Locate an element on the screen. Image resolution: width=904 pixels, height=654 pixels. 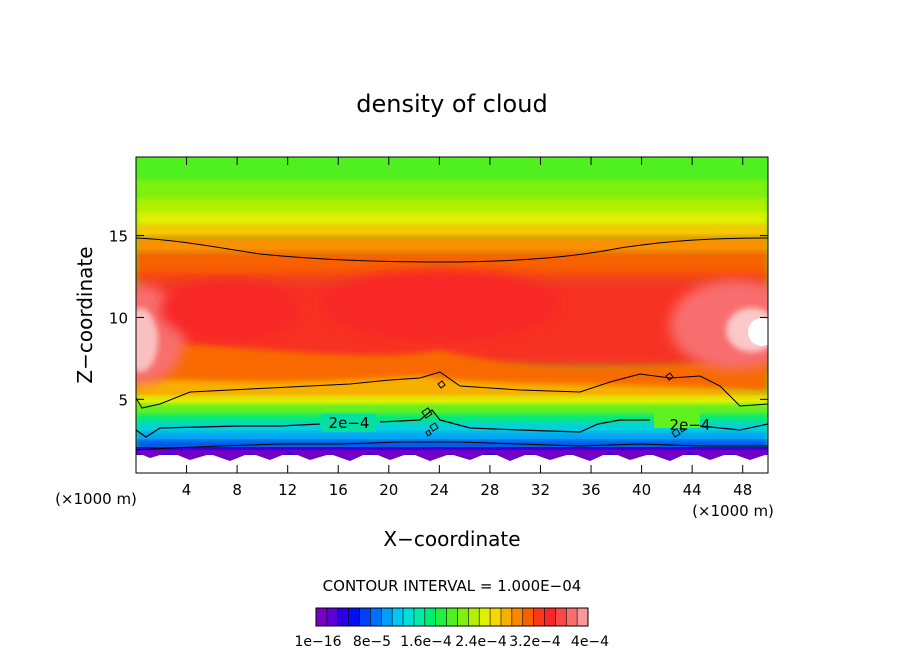
colorbar-label: 4e−4 is located at coordinates (590, 642).